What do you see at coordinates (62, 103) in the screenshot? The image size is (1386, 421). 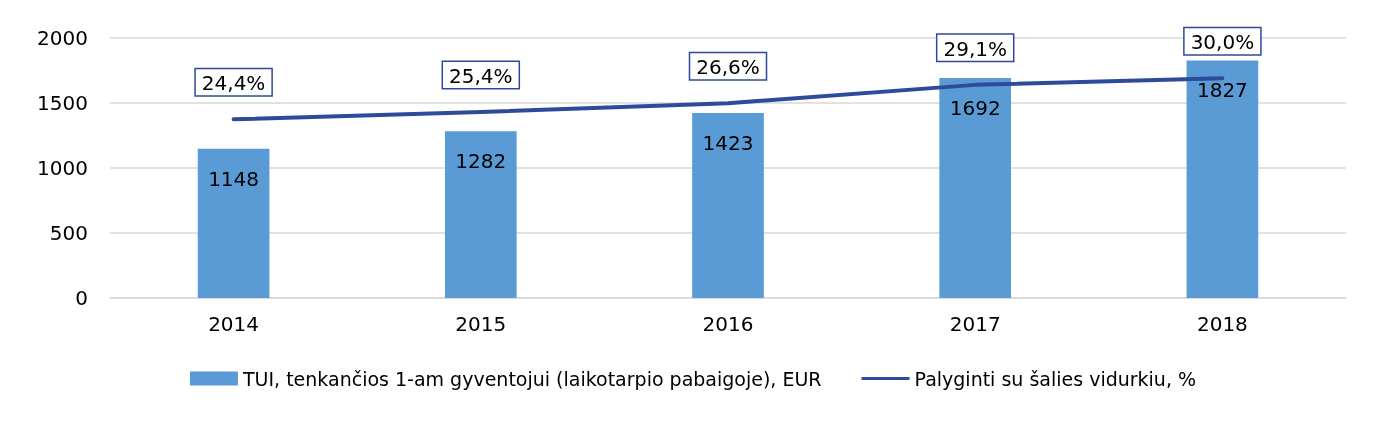 I see `y-tick-label: 1500` at bounding box center [62, 103].